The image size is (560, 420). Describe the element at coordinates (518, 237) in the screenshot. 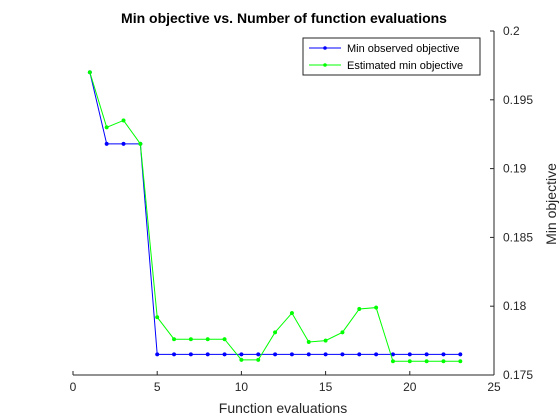

I see `y-tick-label: 0.185` at that location.